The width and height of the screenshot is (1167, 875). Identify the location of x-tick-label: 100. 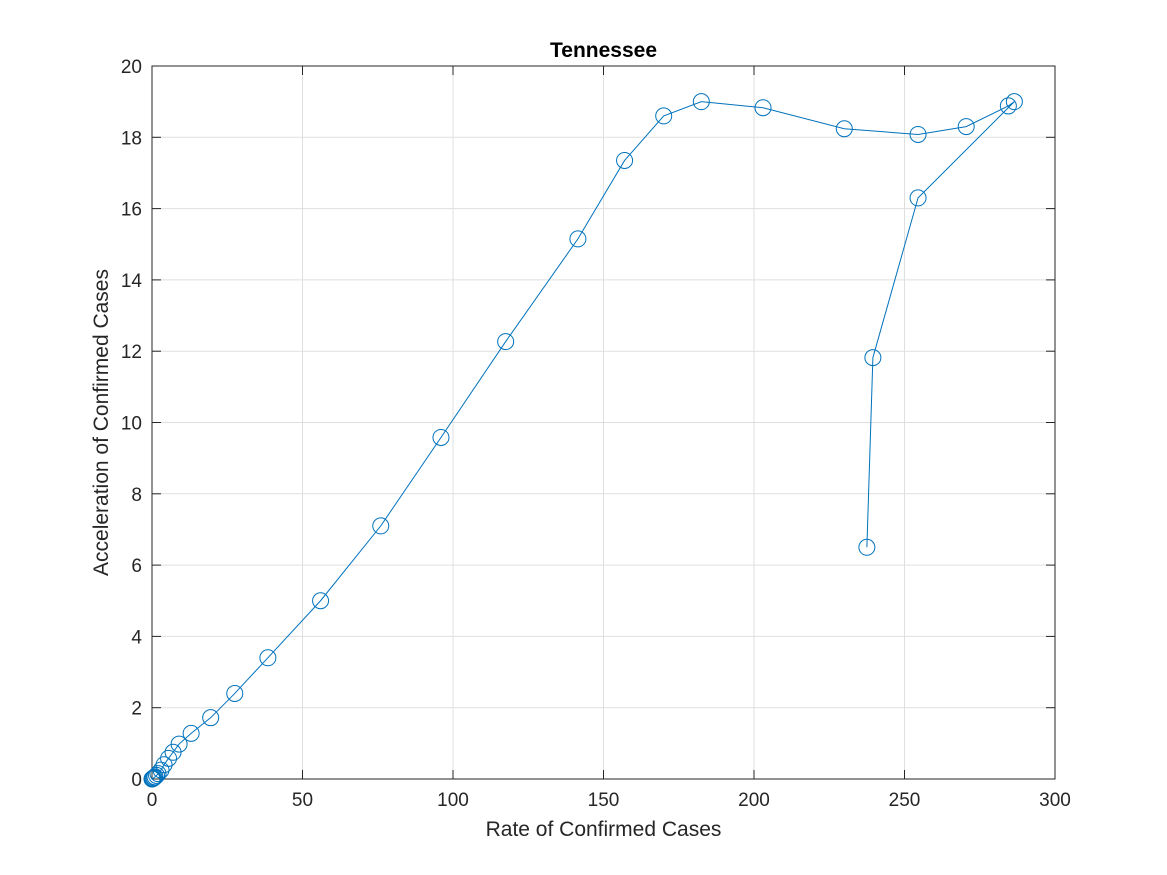
(453, 800).